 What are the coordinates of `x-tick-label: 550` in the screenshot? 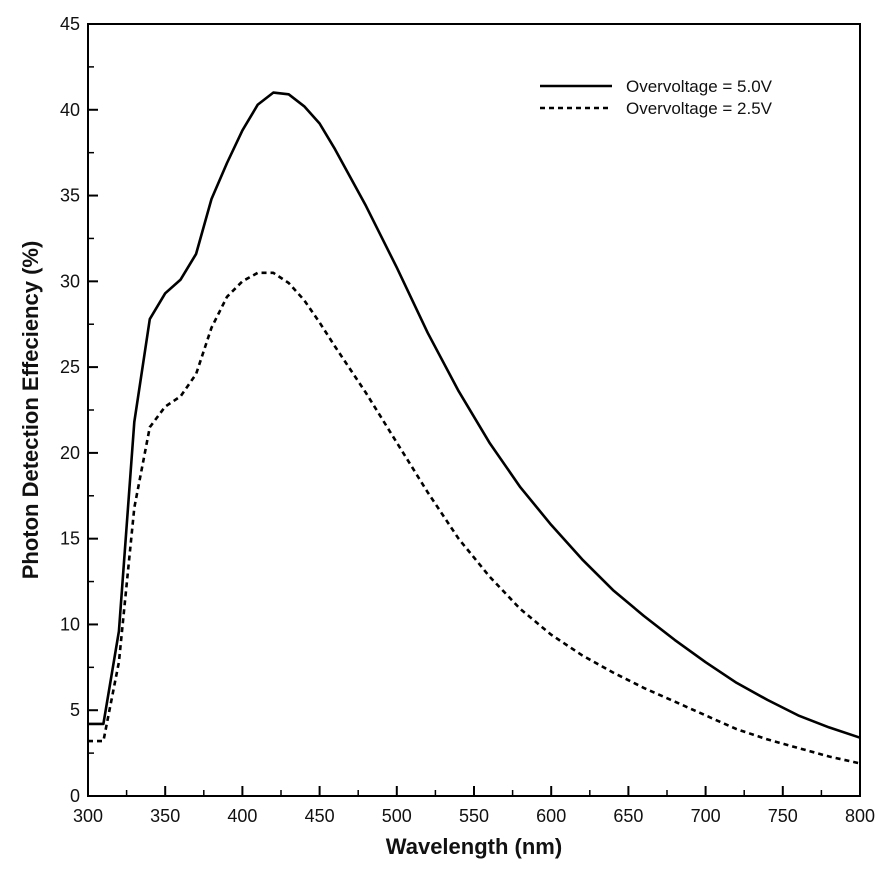 It's located at (474, 816).